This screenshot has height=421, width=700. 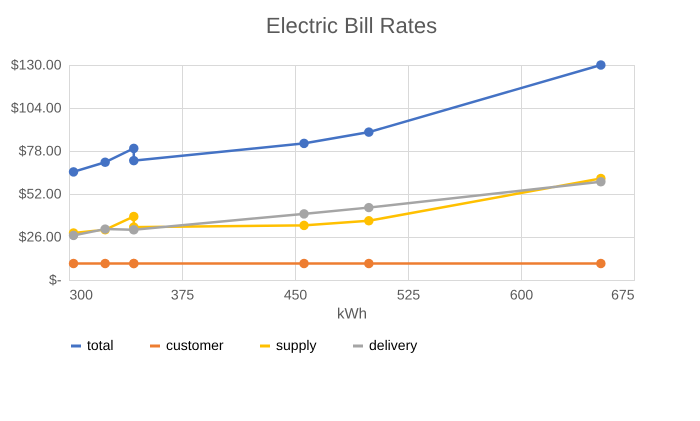 I want to click on x-axis-title: kWh, so click(x=352, y=314).